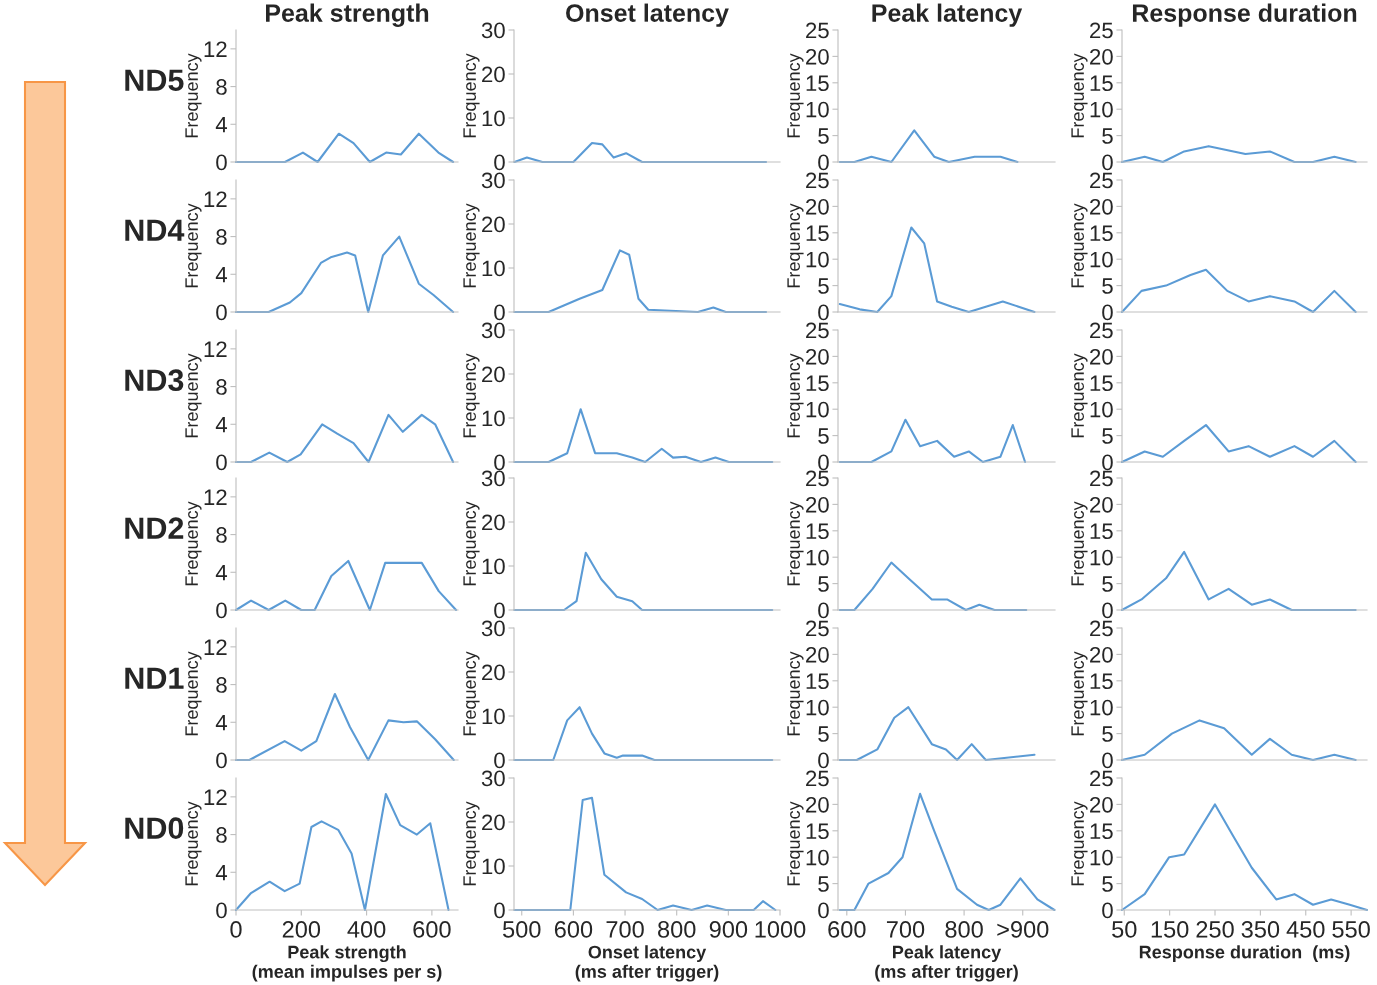 This screenshot has width=1377, height=985. Describe the element at coordinates (905, 929) in the screenshot. I see `x-tick-label: 700` at that location.